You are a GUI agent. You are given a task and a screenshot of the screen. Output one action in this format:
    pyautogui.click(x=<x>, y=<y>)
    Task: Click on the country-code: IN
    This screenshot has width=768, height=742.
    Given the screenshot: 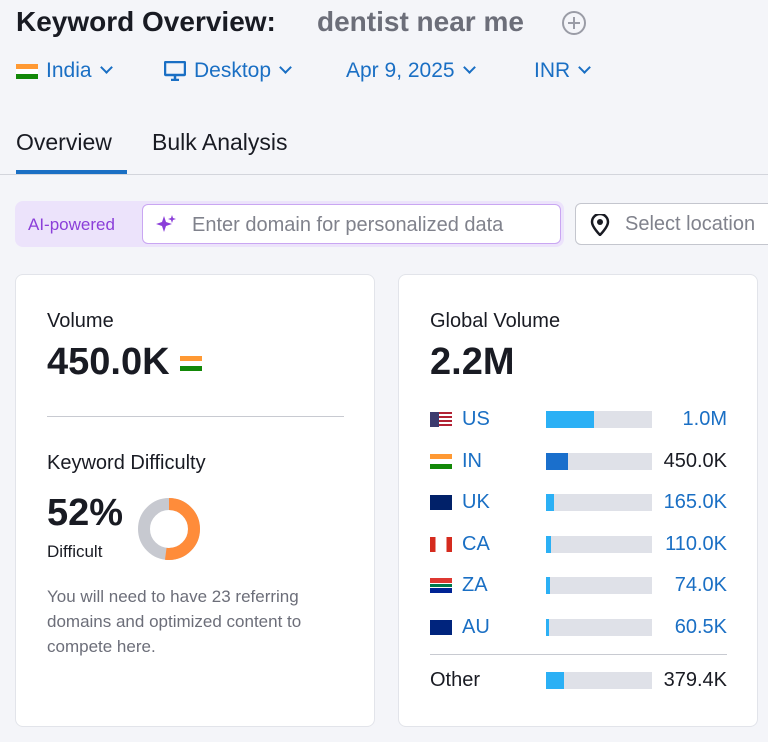 What is the action you would take?
    pyautogui.click(x=472, y=460)
    